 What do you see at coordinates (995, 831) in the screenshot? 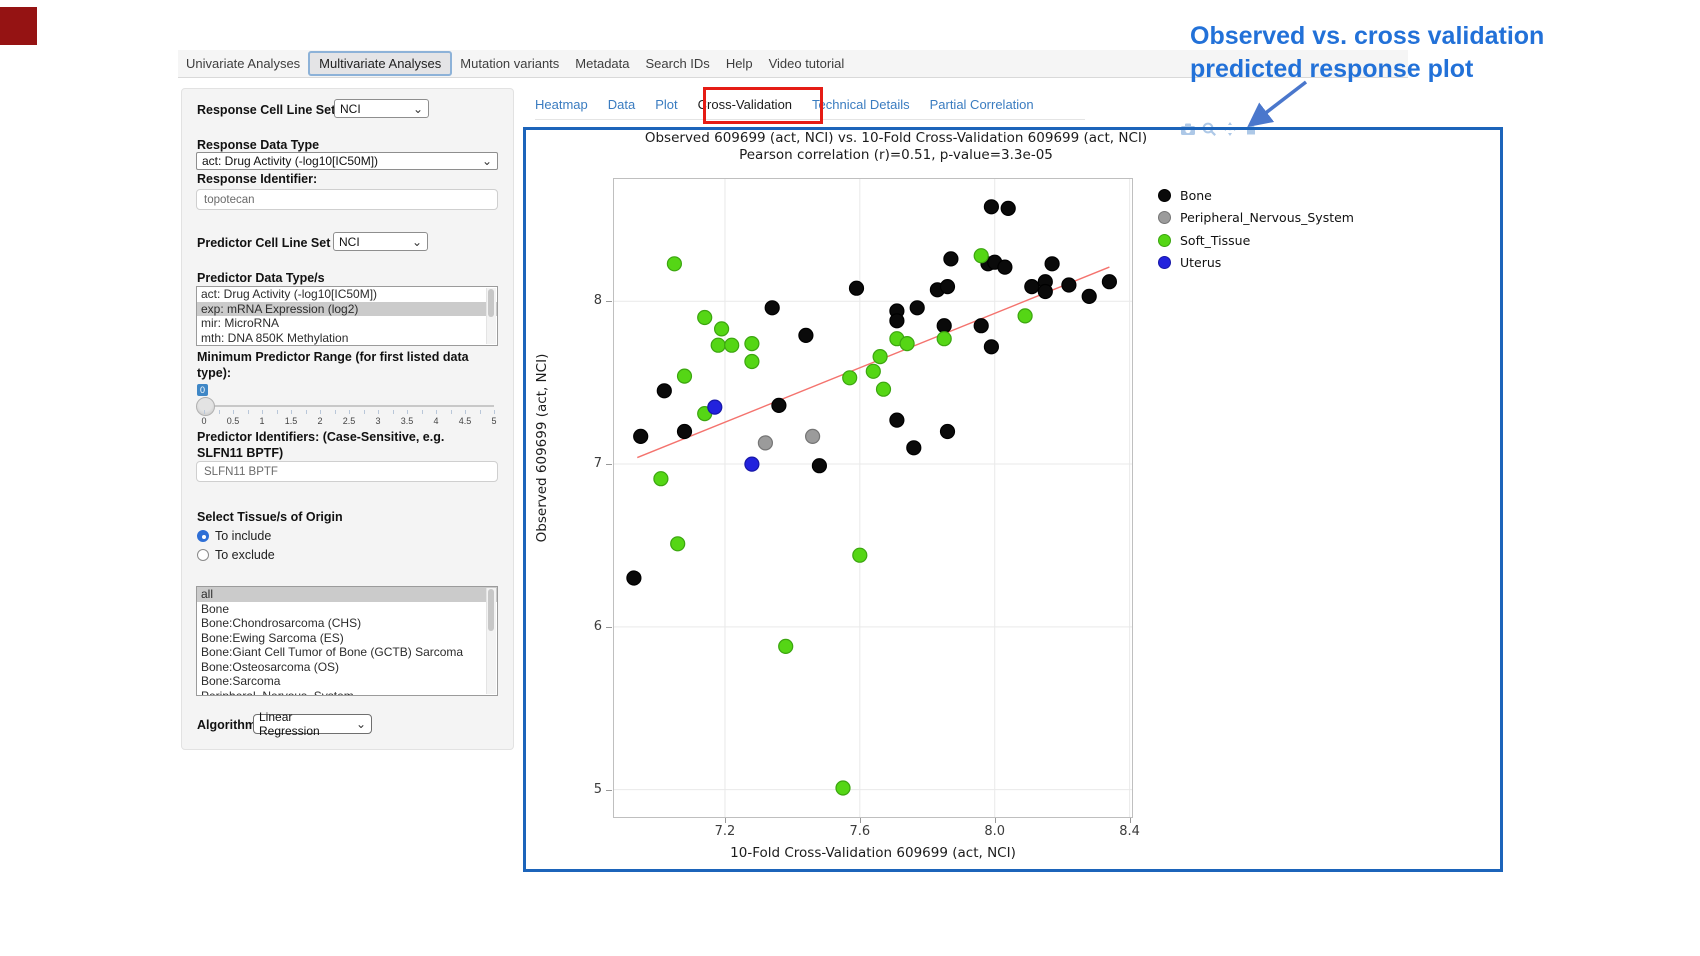
I see `x-tick-label: 8.0` at bounding box center [995, 831].